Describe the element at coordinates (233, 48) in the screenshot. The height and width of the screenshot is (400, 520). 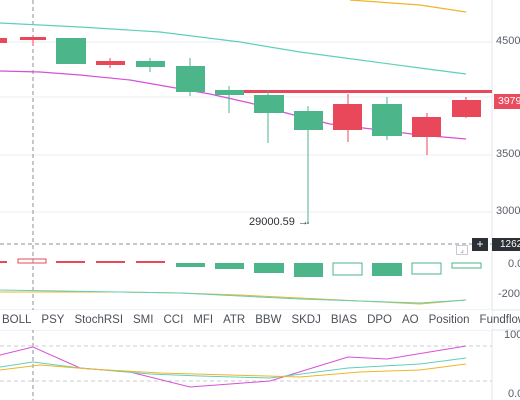
I see `boll-mid-line` at that location.